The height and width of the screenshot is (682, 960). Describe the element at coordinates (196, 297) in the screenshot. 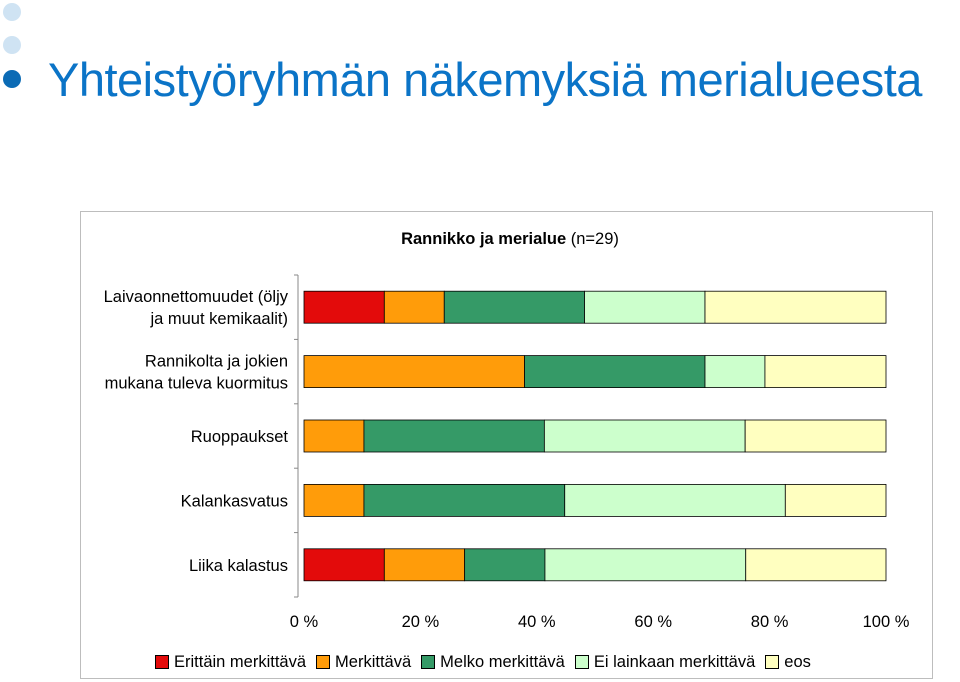

I see `category-label: Laivaonnettomuudet (öljy` at that location.